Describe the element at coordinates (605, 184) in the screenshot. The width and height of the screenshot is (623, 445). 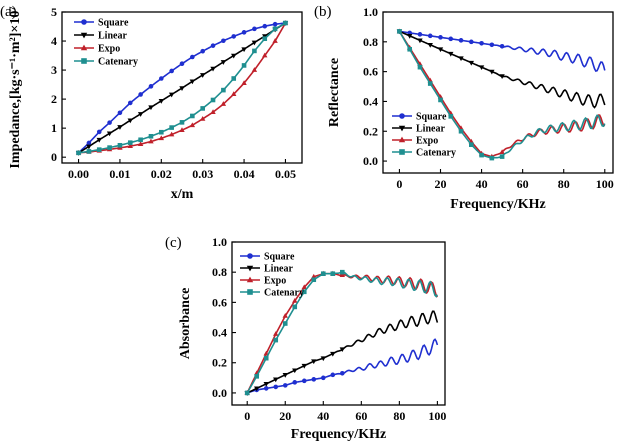
I see `x-tick-label: 100` at that location.